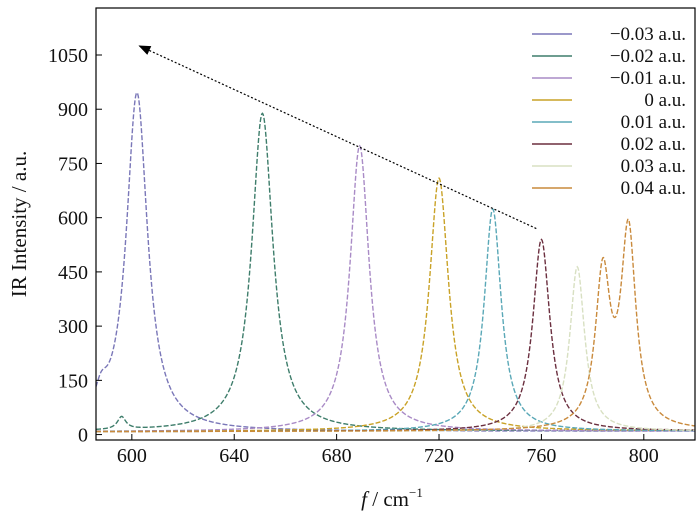  What do you see at coordinates (83, 436) in the screenshot?
I see `y-tick-label-0: 0` at bounding box center [83, 436].